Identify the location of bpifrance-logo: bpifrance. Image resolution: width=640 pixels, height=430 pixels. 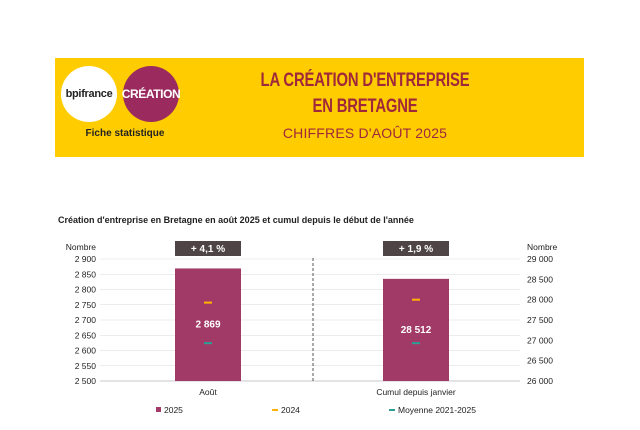
(89, 94).